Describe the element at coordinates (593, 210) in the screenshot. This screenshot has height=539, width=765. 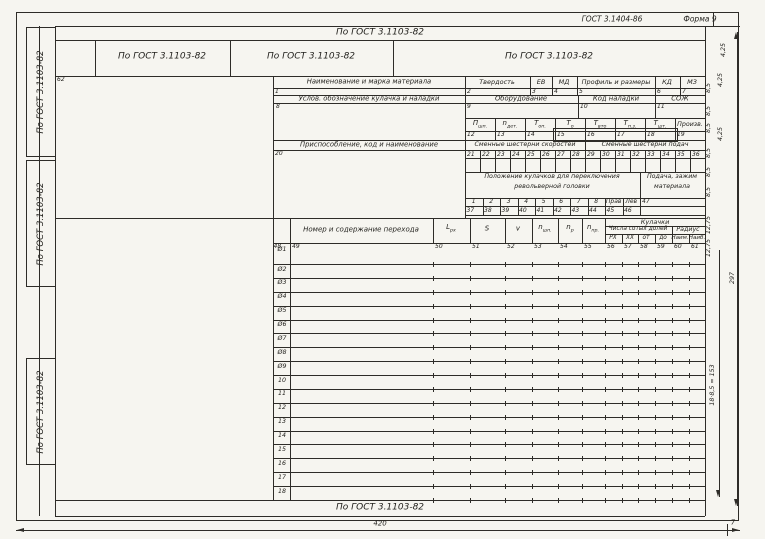
I see `cell-number: 44` at that location.